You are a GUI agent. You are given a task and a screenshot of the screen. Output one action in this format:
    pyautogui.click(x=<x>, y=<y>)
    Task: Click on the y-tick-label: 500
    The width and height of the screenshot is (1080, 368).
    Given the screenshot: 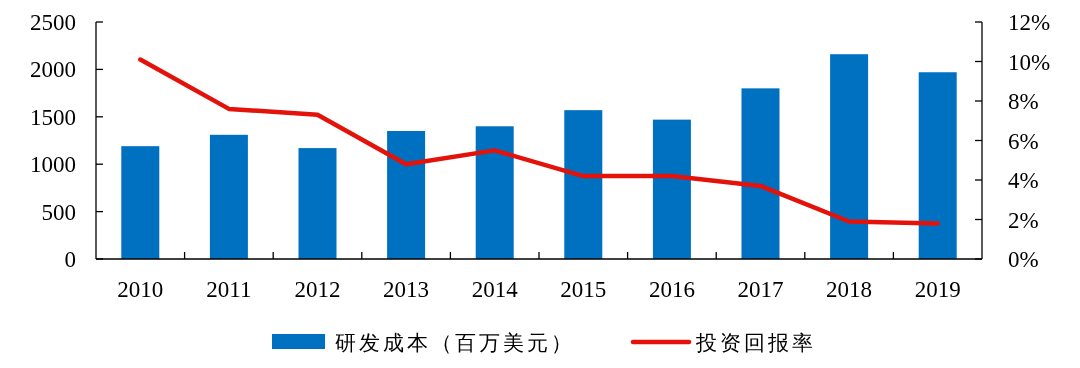 What is the action you would take?
    pyautogui.click(x=58, y=212)
    